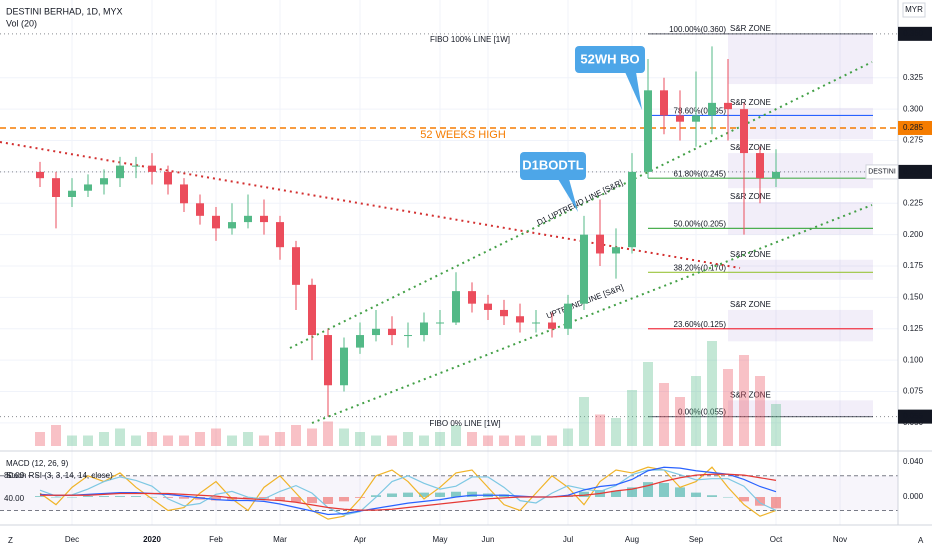 This screenshot has height=550, width=932. I want to click on stoch-tick-label: 80.00, so click(14, 475).